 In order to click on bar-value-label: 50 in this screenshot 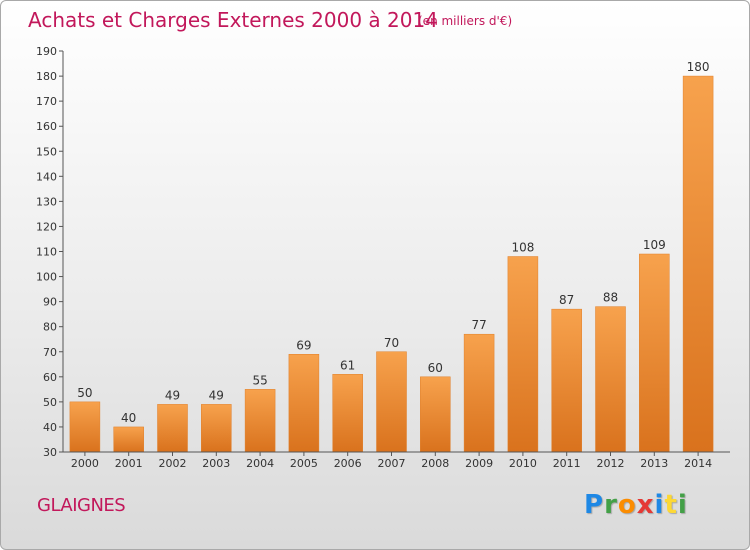, I will do `click(84, 393)`.